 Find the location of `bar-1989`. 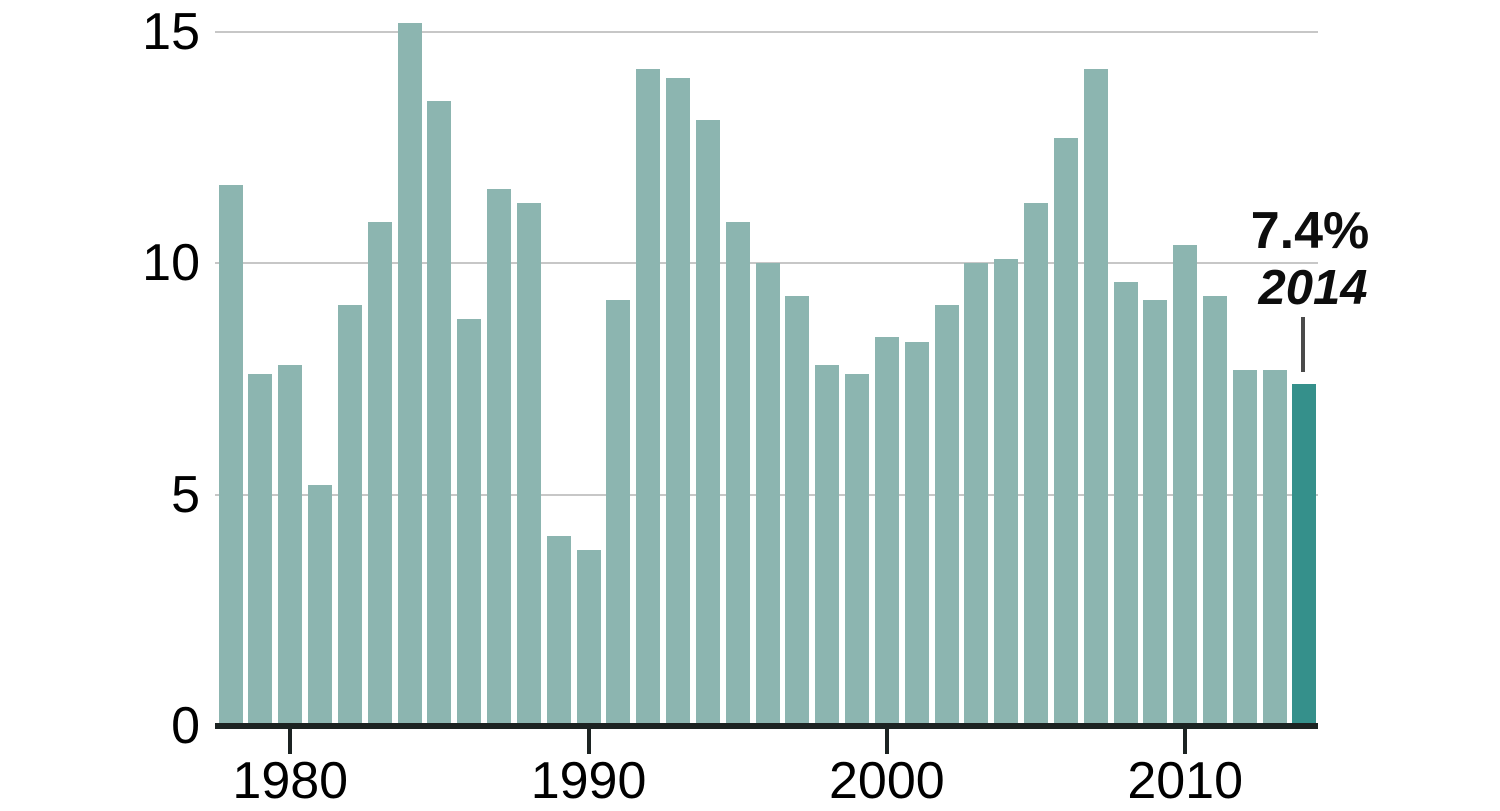

bar-1989 is located at coordinates (558, 632).